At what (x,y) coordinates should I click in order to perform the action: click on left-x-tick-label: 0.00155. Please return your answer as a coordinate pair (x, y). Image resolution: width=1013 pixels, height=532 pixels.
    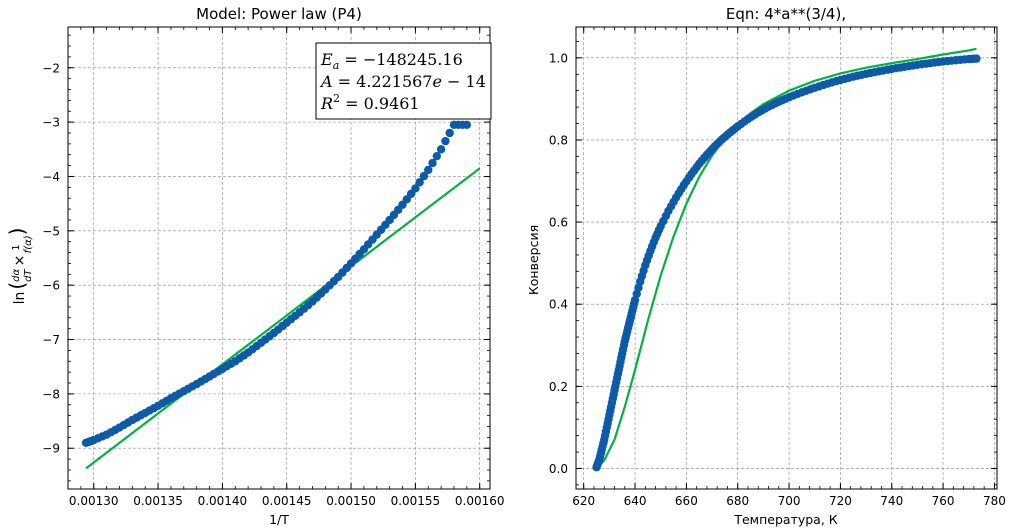
    Looking at the image, I should click on (416, 501).